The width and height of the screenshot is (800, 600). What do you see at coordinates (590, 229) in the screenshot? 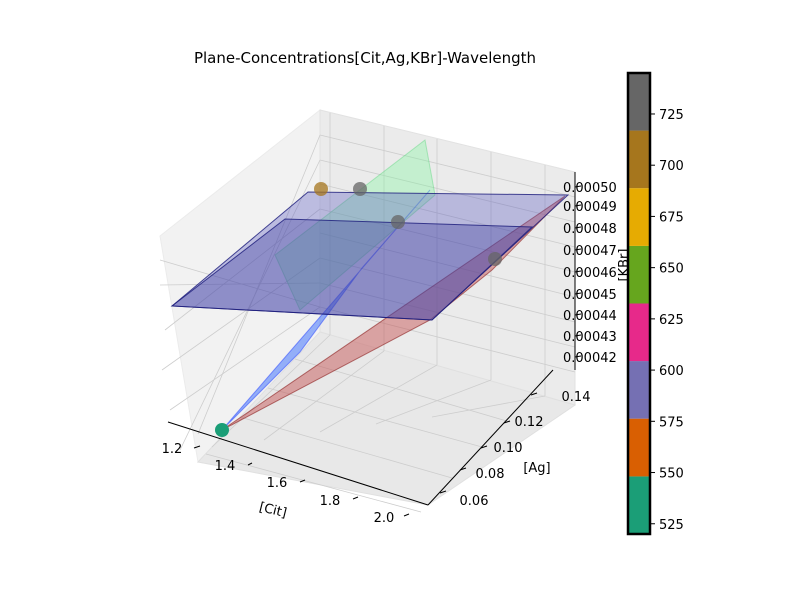
I see `z-tick-label: 0.00048` at bounding box center [590, 229].